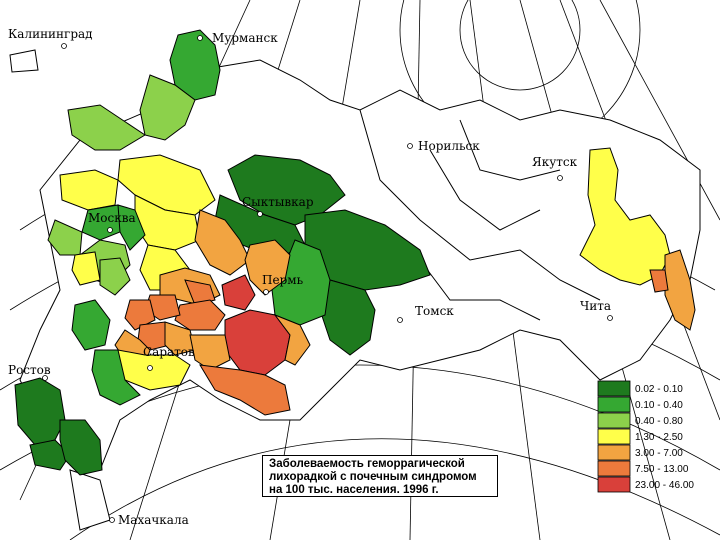 The height and width of the screenshot is (540, 720). I want to click on region-karelia, so click(167, 107).